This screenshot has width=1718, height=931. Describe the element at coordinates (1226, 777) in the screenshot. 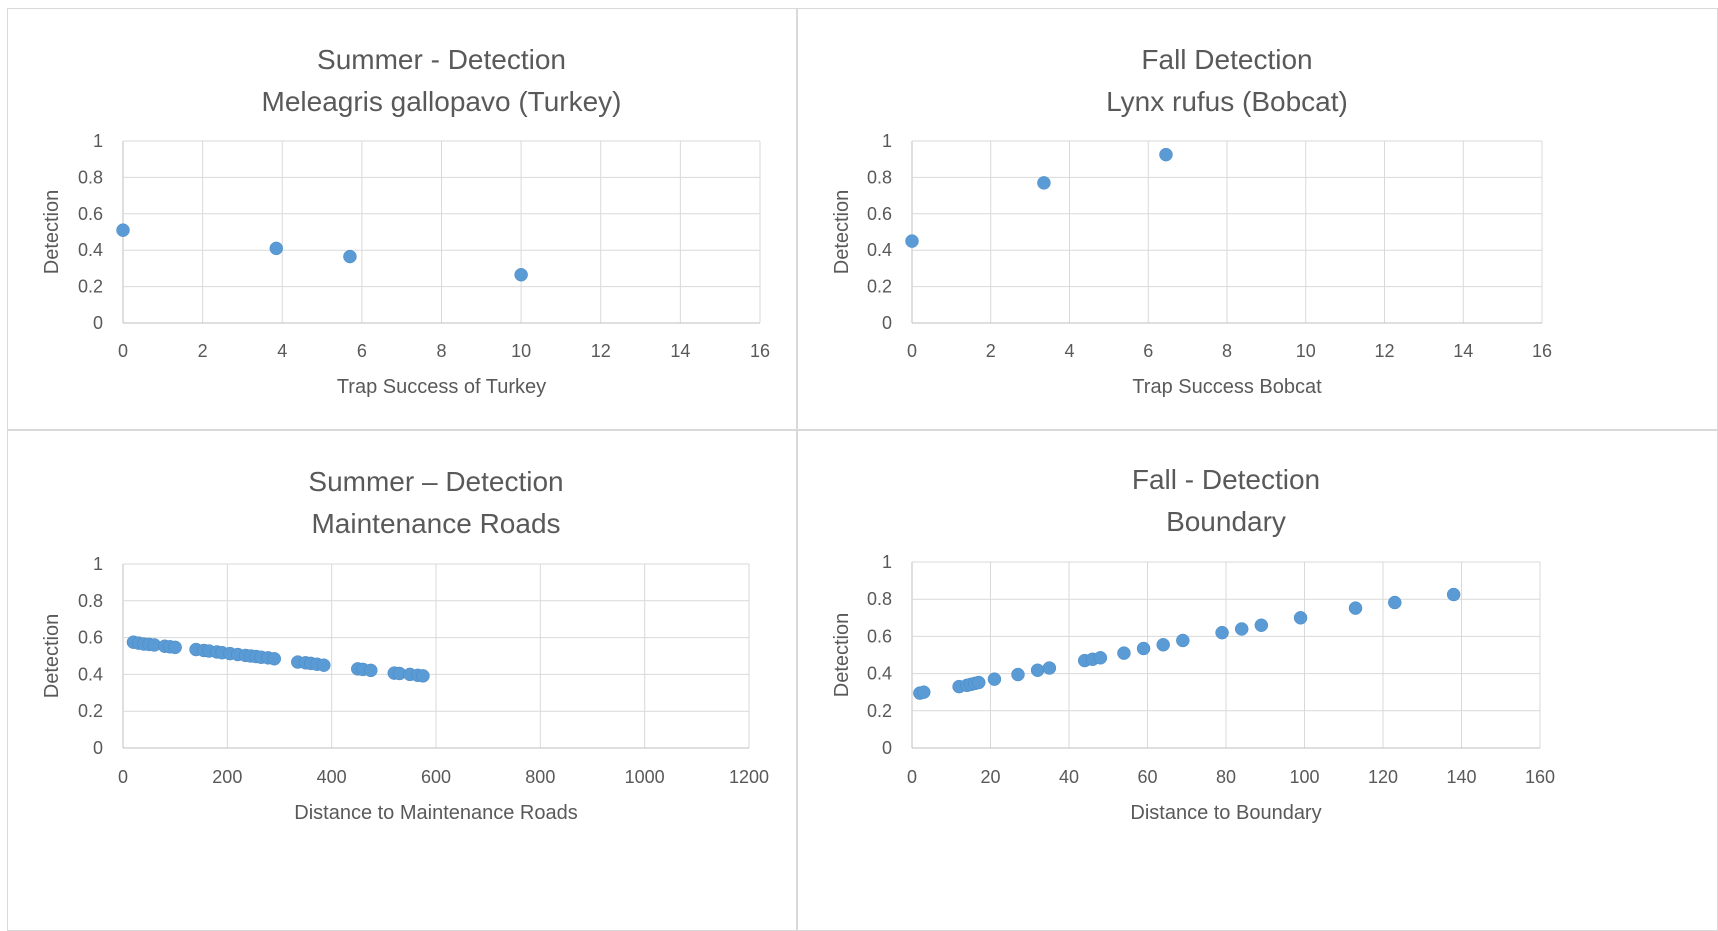

I see `x-tick-label-80: 80` at that location.